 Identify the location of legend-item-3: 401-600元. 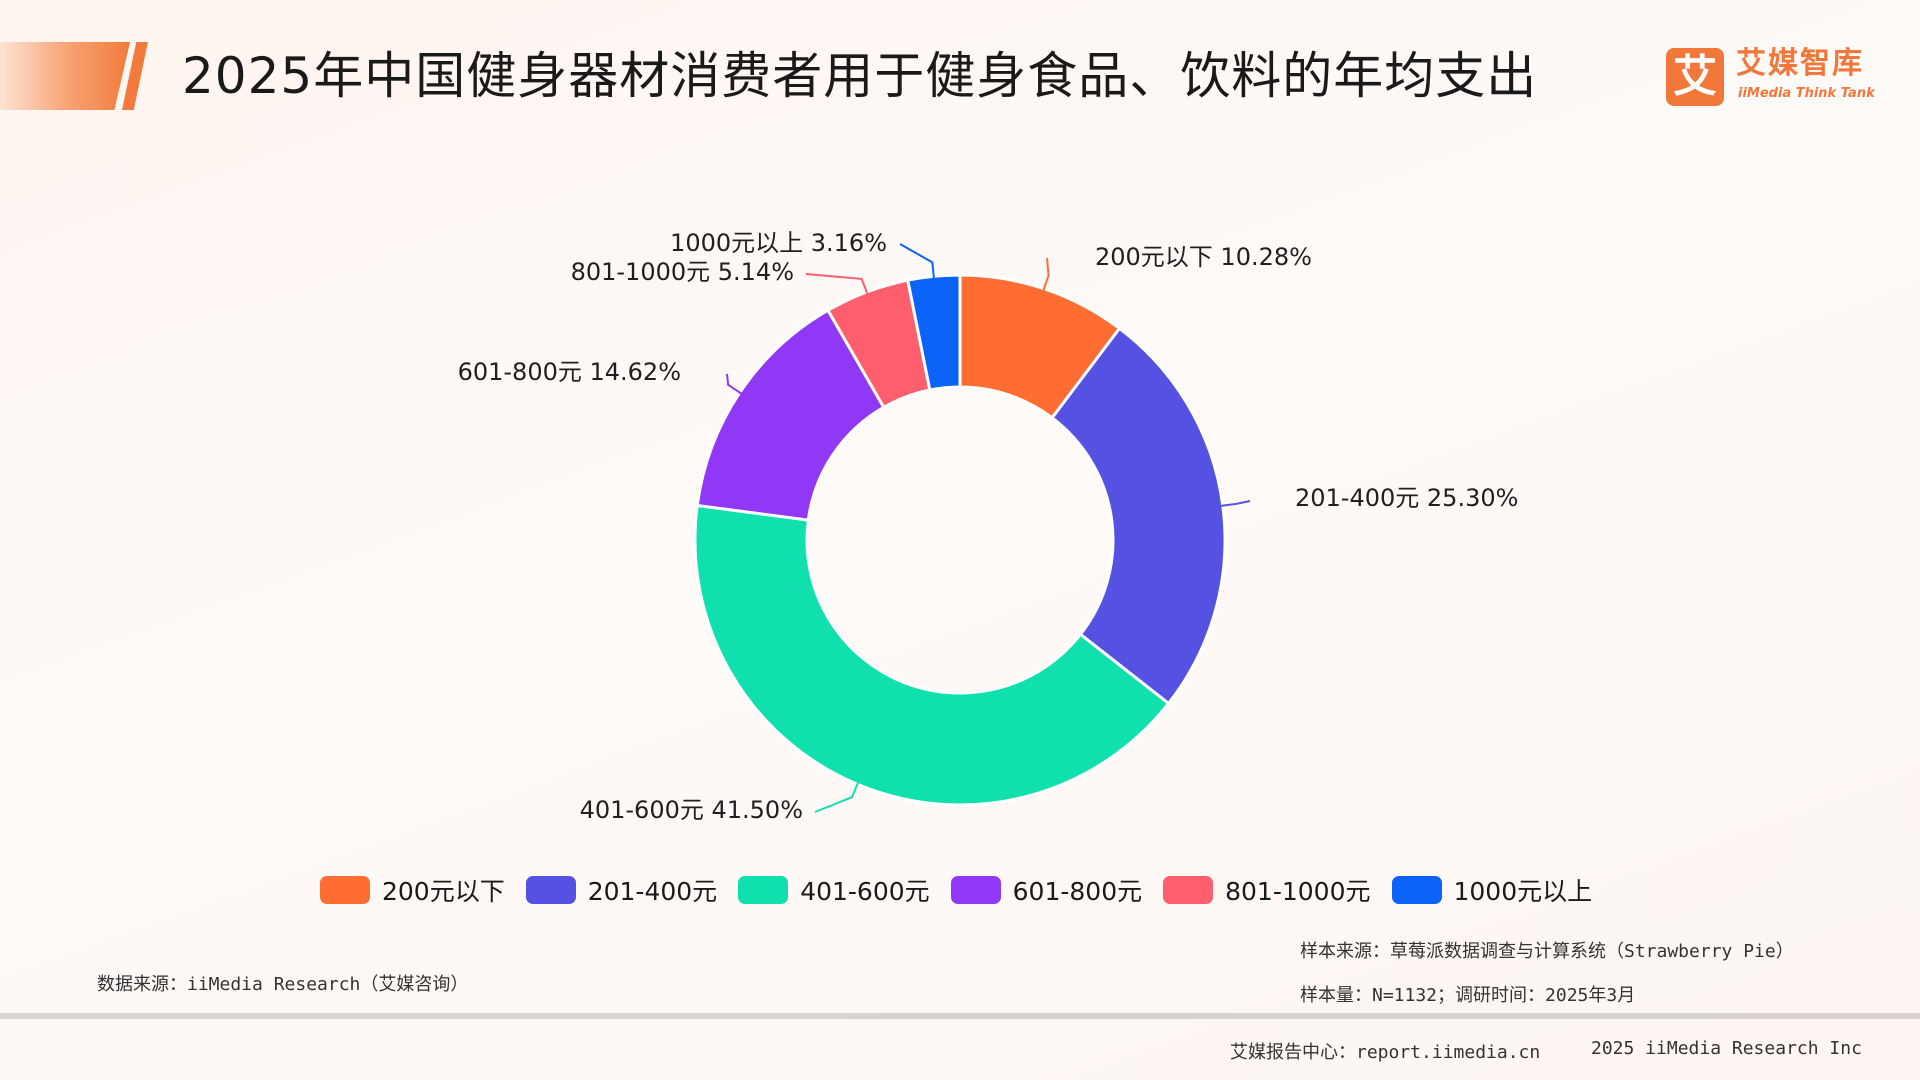
(834, 890).